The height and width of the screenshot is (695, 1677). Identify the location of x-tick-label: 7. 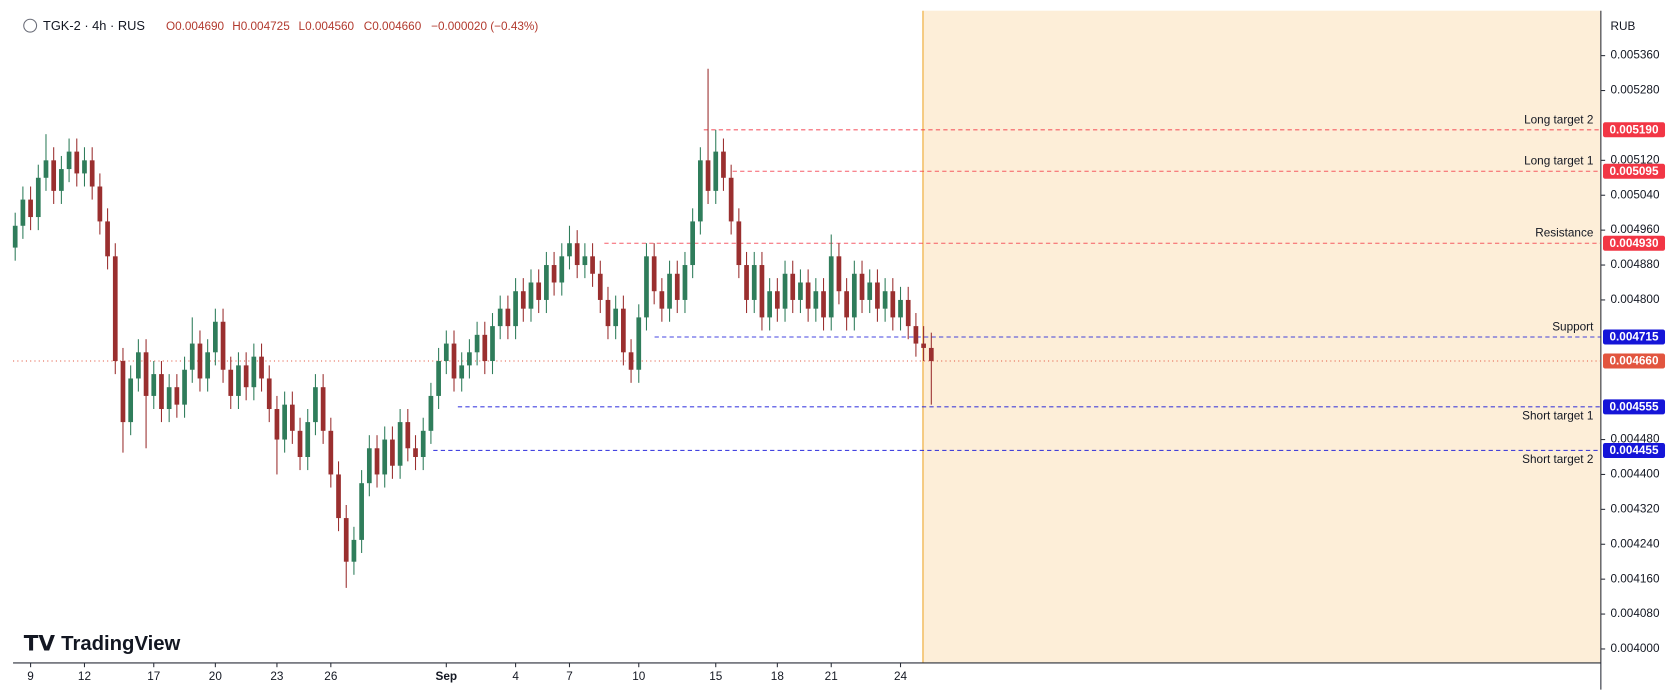
(569, 676).